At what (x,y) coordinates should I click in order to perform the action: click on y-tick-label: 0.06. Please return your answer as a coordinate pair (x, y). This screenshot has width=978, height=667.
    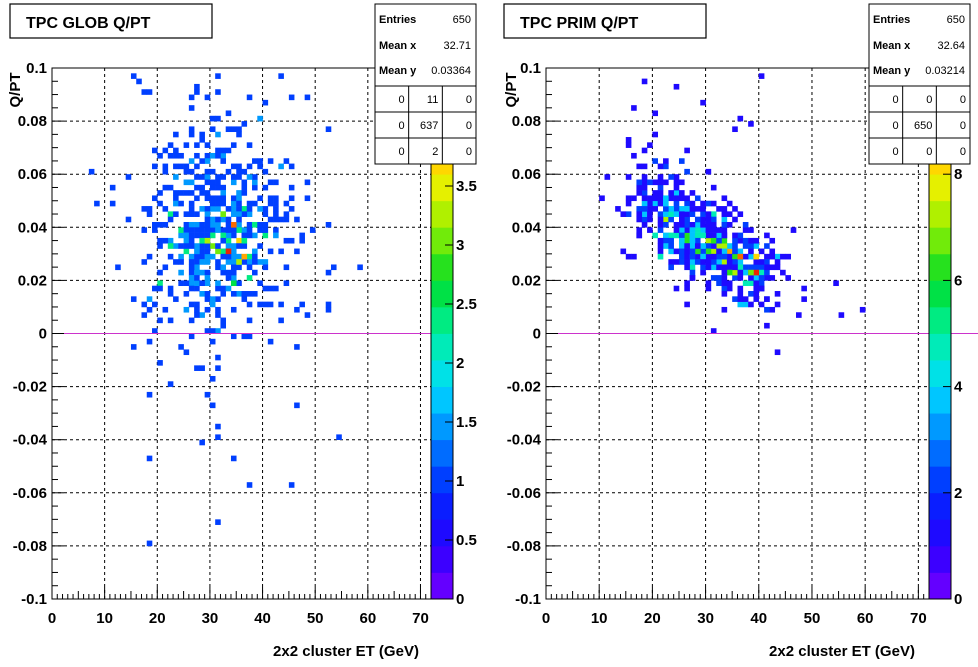
    Looking at the image, I should click on (32, 174).